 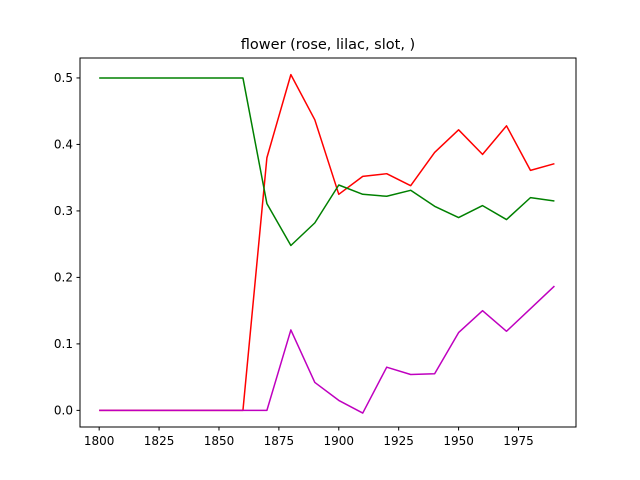 What do you see at coordinates (99, 441) in the screenshot?
I see `x-tick-label: 1800` at bounding box center [99, 441].